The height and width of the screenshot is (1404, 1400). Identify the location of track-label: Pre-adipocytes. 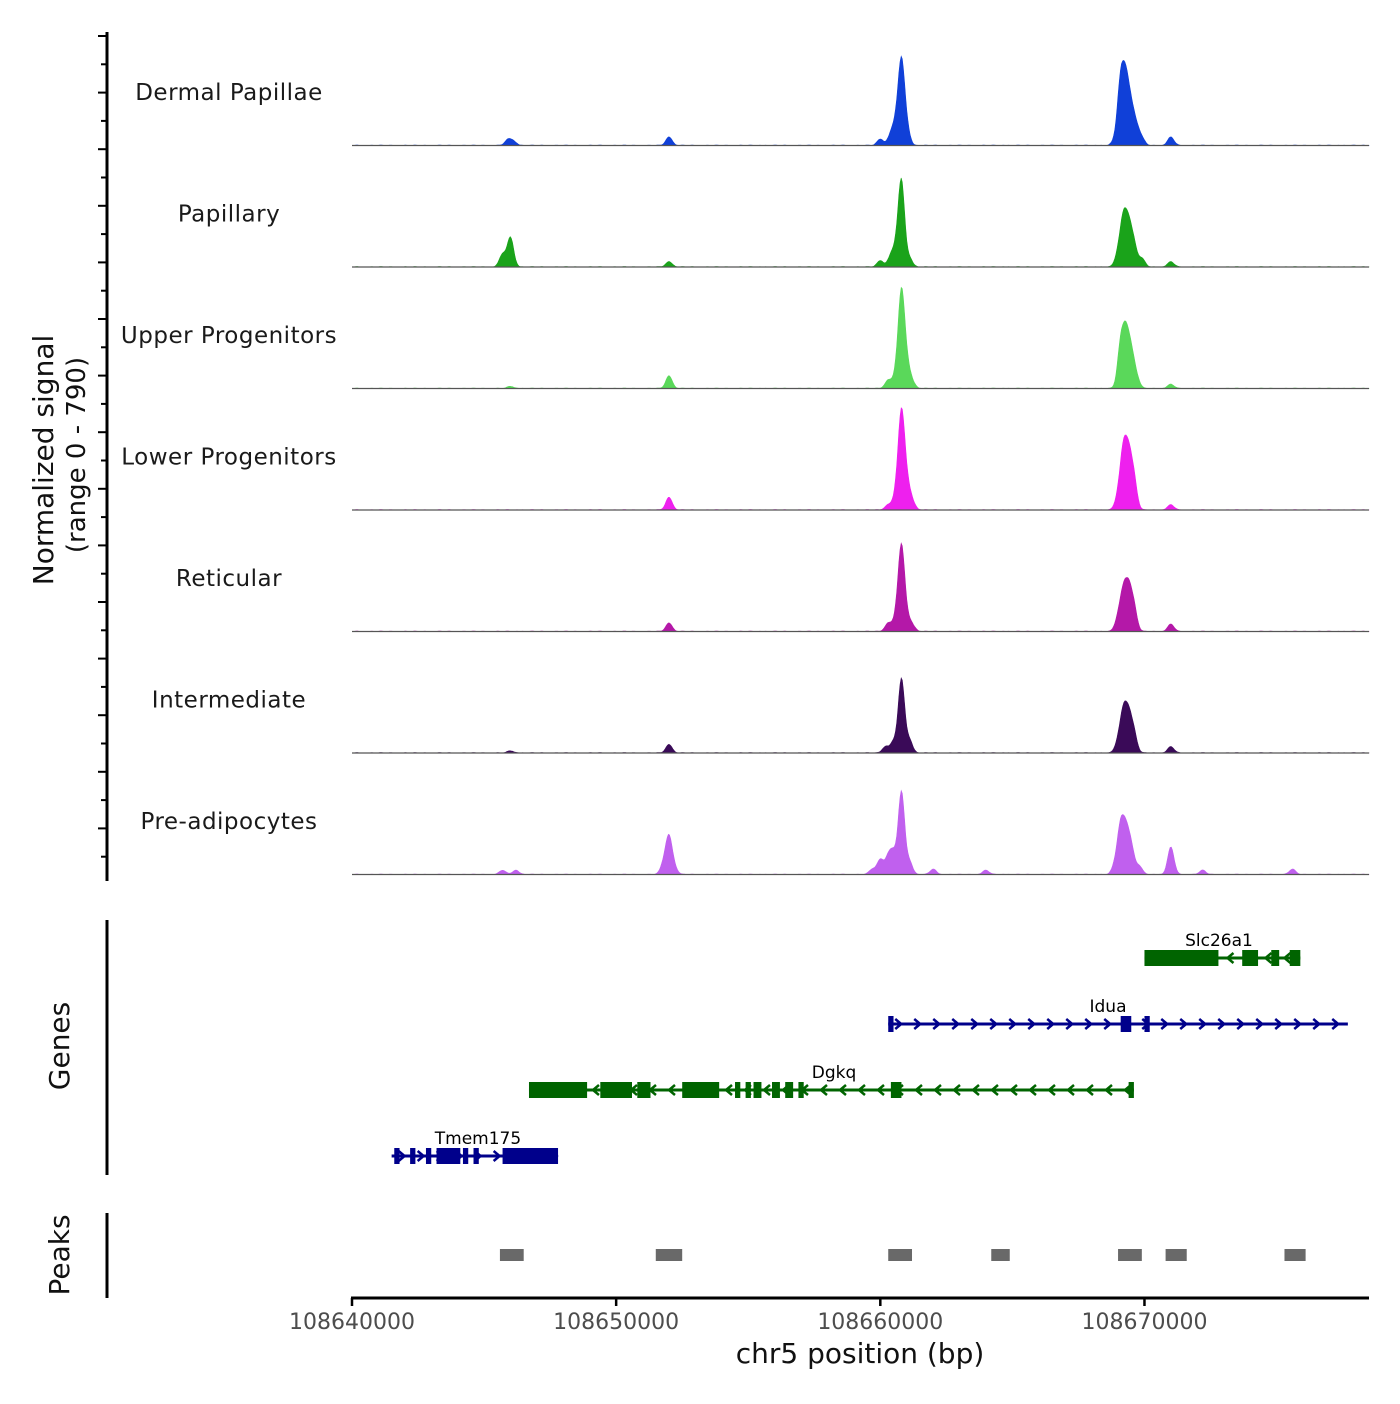
(228, 822).